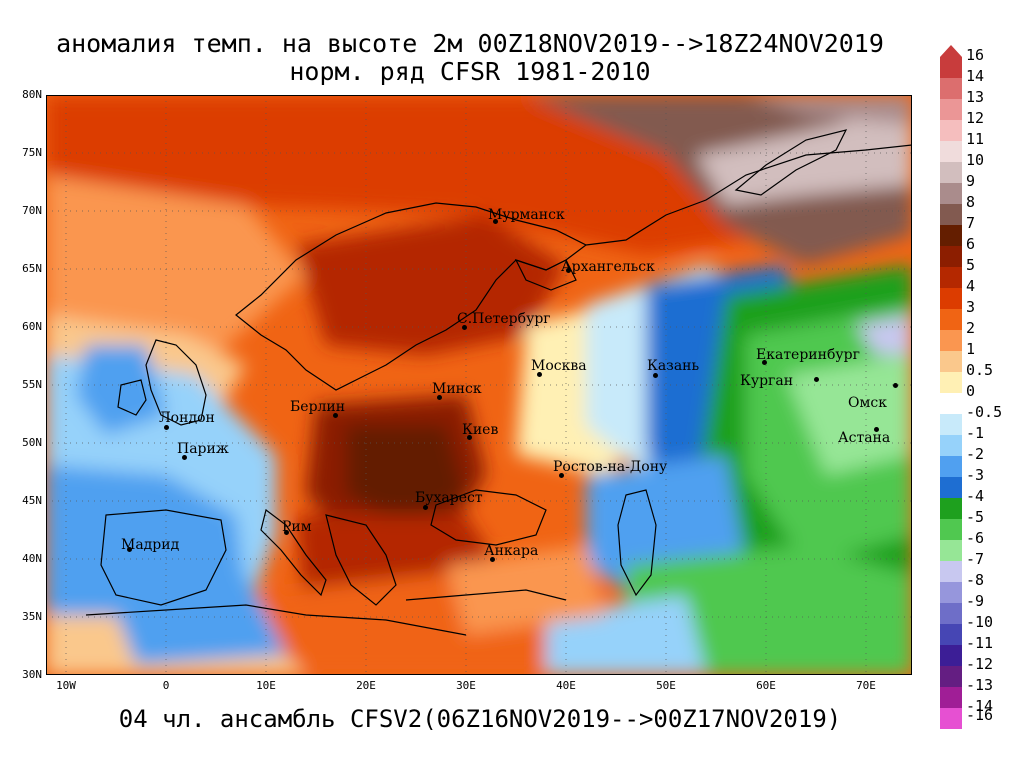  What do you see at coordinates (318, 407) in the screenshot?
I see `city-label-berlin: Берлин` at bounding box center [318, 407].